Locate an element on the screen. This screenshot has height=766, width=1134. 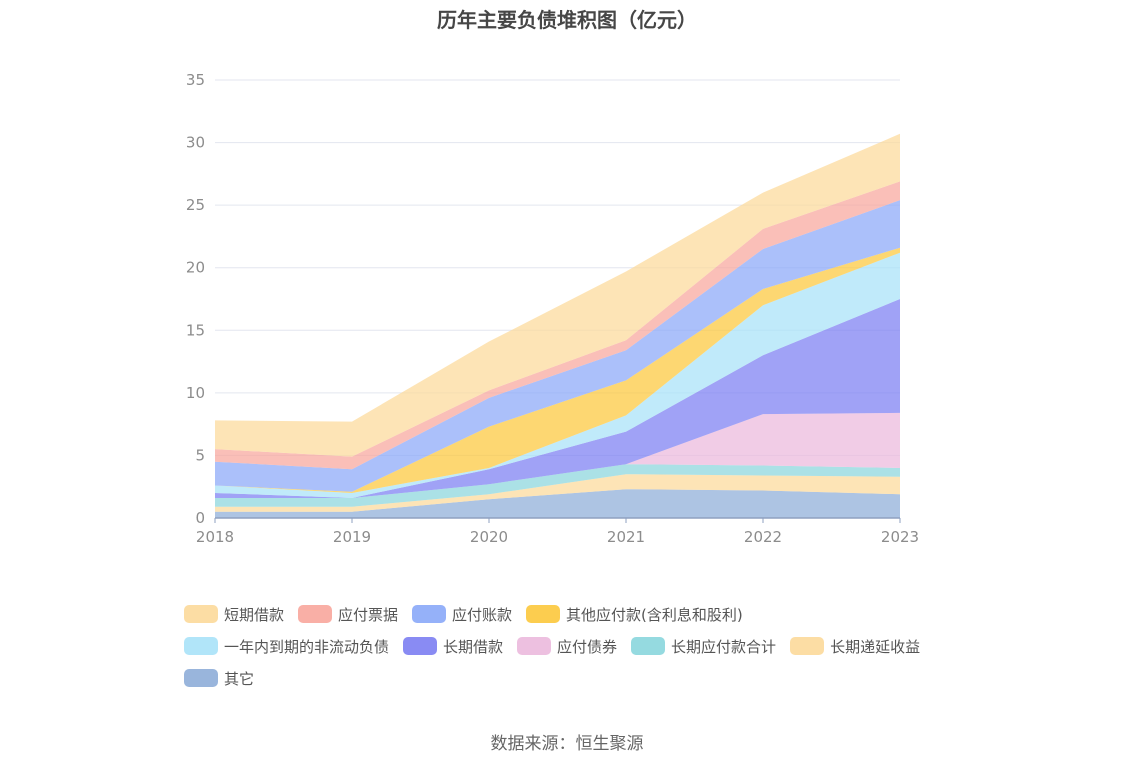
legend-label: 应付票据 is located at coordinates (368, 614).